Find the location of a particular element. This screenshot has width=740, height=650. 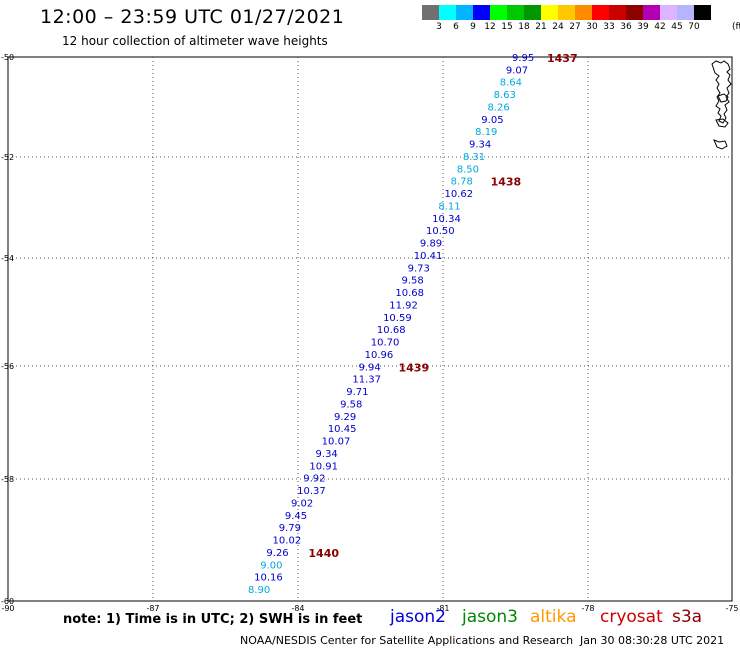

legend-label: 15 is located at coordinates (507, 27).